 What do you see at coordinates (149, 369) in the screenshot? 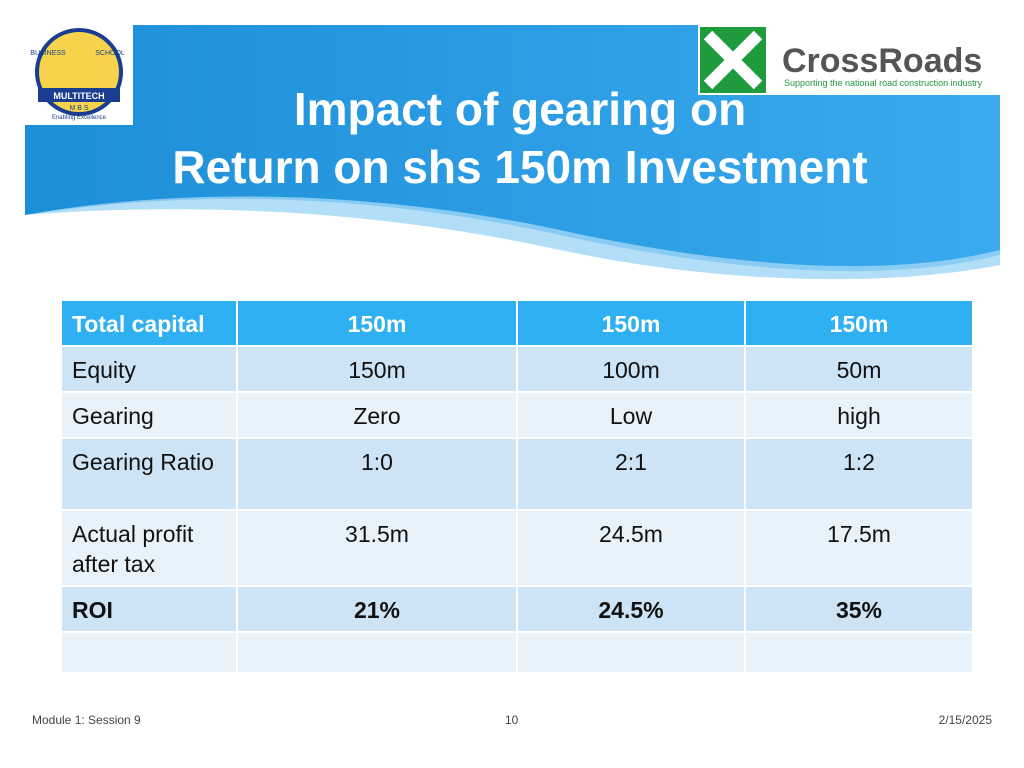
I see `table-cell: Equity` at bounding box center [149, 369].